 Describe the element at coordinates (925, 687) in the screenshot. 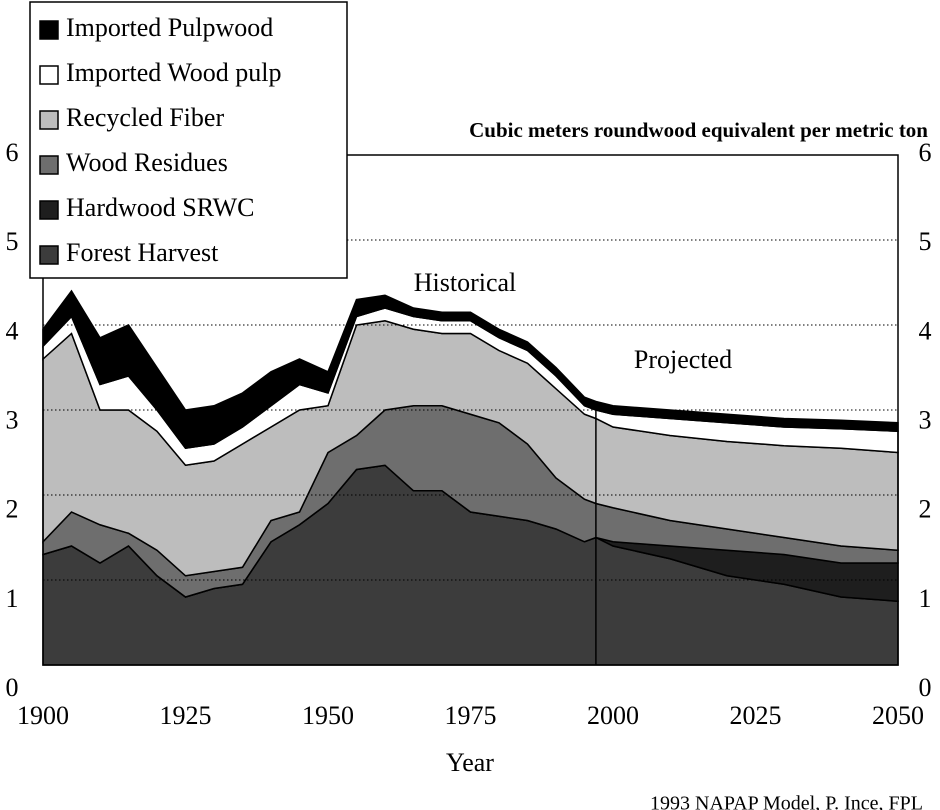

I see `y2-tick-label: 0` at that location.